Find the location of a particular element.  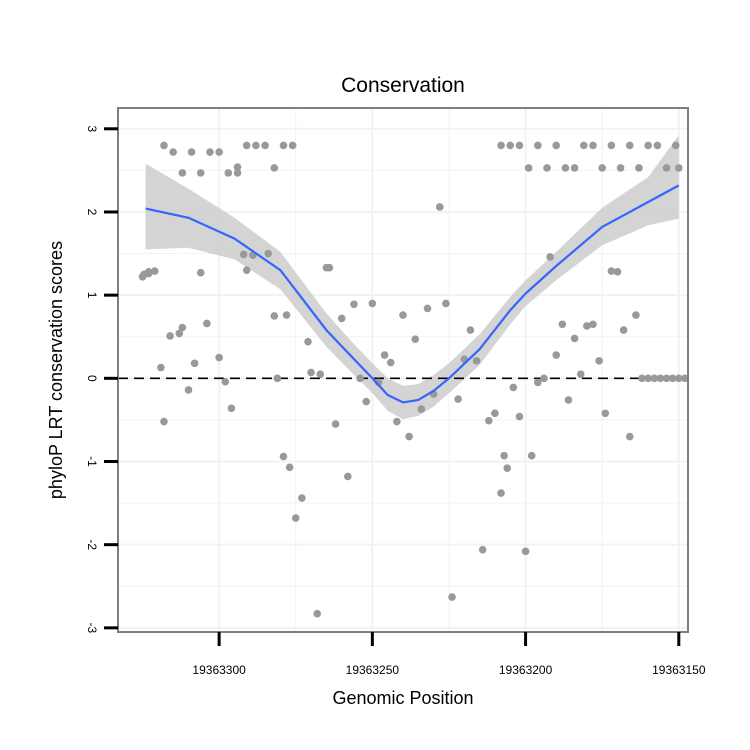

y-tick-label: 0 is located at coordinates (92, 378).